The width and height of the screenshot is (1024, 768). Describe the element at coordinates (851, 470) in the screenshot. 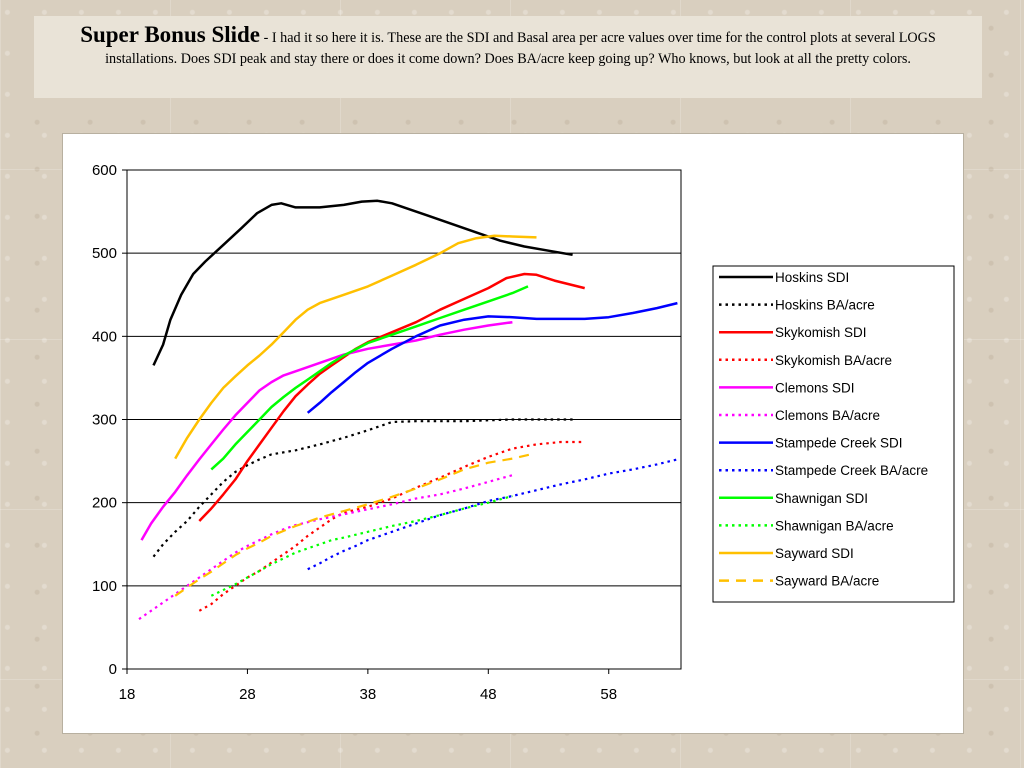

I see `legend-label-stampede-creek-ba-acre: Stampede Creek BA/acre` at that location.